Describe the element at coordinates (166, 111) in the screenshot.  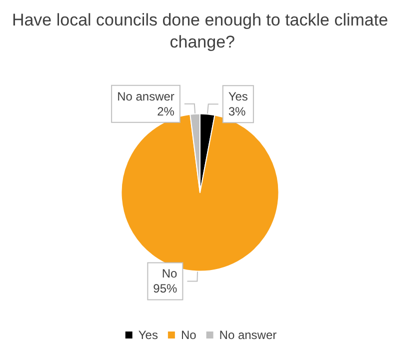
I see `data-label: 2%` at that location.